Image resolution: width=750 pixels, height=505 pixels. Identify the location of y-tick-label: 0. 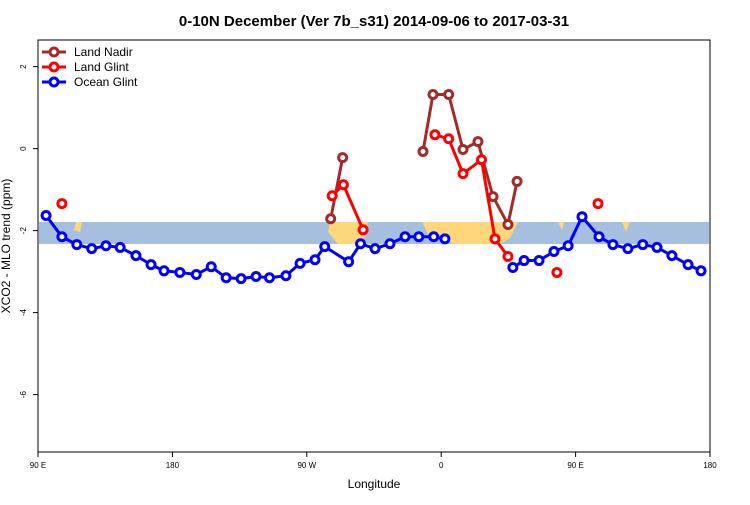
(23, 148).